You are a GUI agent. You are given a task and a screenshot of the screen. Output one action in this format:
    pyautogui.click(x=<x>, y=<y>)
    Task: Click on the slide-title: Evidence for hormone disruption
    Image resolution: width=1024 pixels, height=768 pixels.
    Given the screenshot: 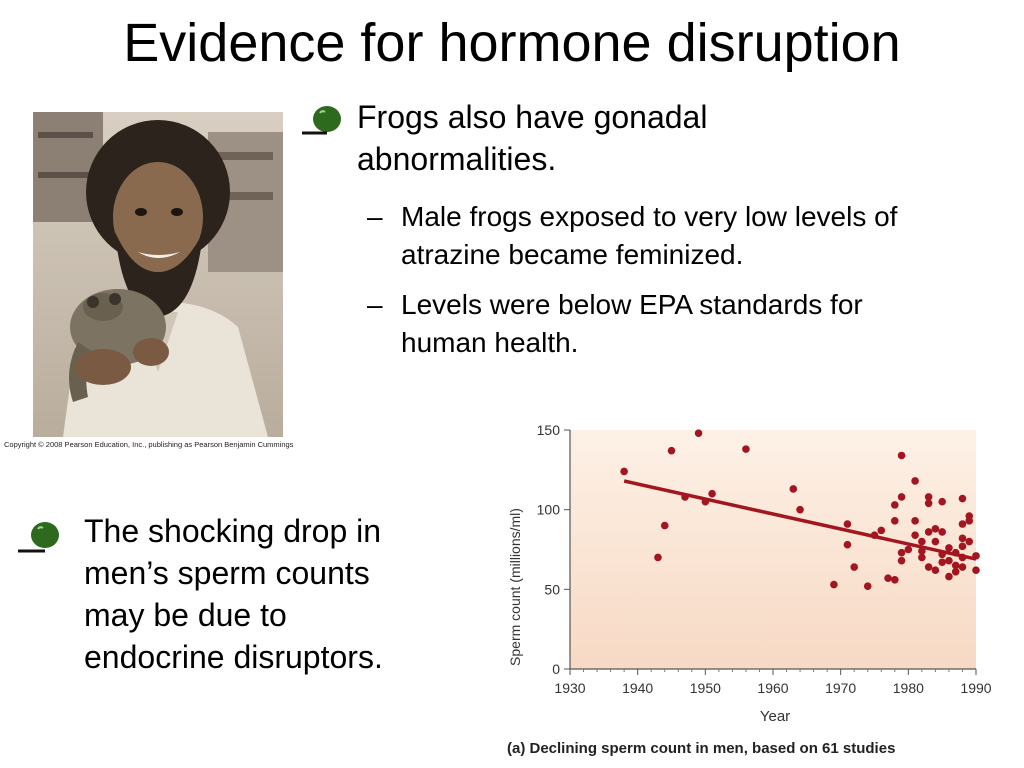 What is the action you would take?
    pyautogui.click(x=512, y=43)
    